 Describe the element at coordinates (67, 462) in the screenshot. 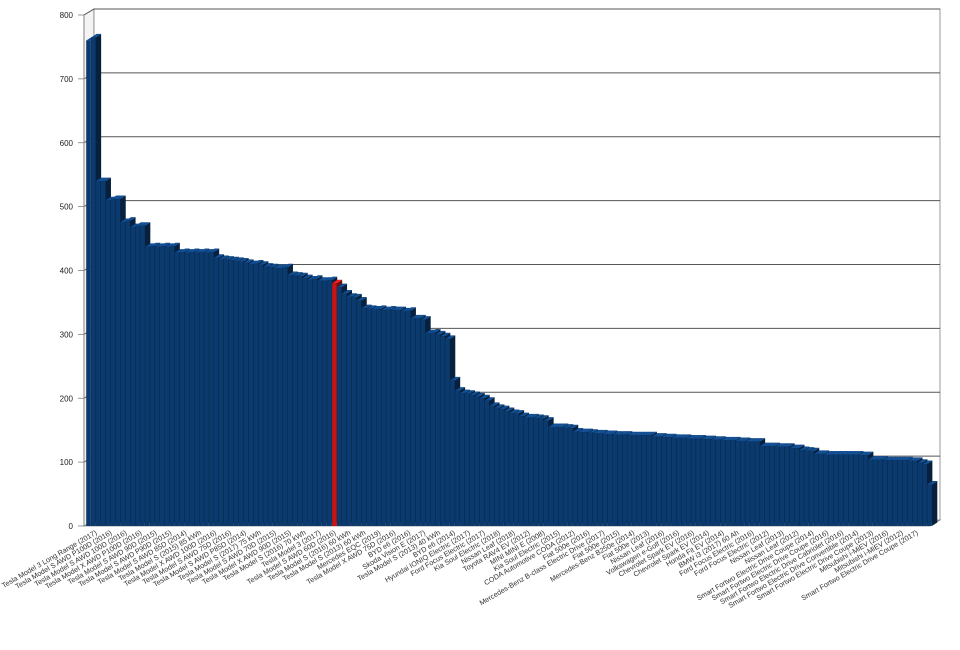

I see `y-tick-label: 100` at that location.